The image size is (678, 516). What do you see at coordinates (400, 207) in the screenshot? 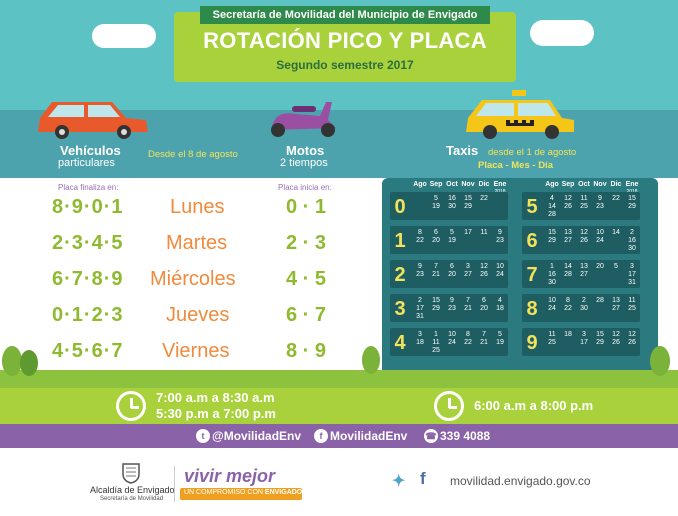
I see `taxi-plate-digit: 0` at bounding box center [400, 207].